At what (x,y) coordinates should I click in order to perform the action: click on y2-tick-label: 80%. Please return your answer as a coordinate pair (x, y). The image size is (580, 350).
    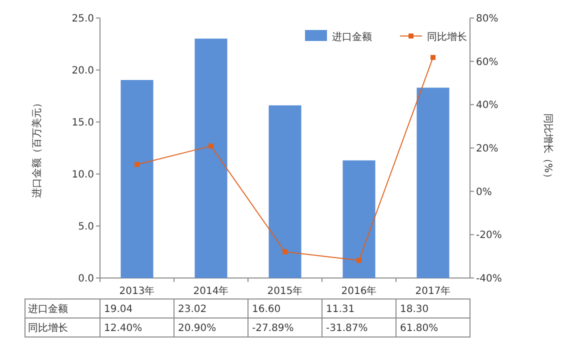
    Looking at the image, I should click on (487, 19).